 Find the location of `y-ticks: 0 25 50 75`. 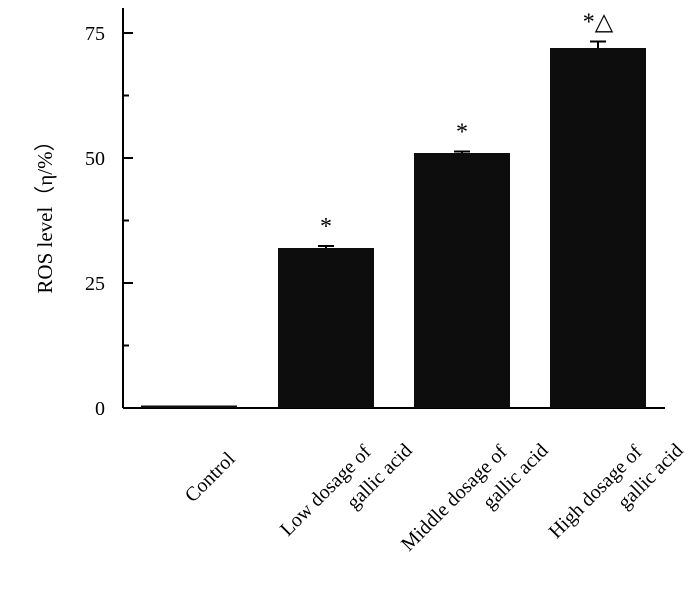

y-ticks: 0 25 50 75 is located at coordinates (109, 221).